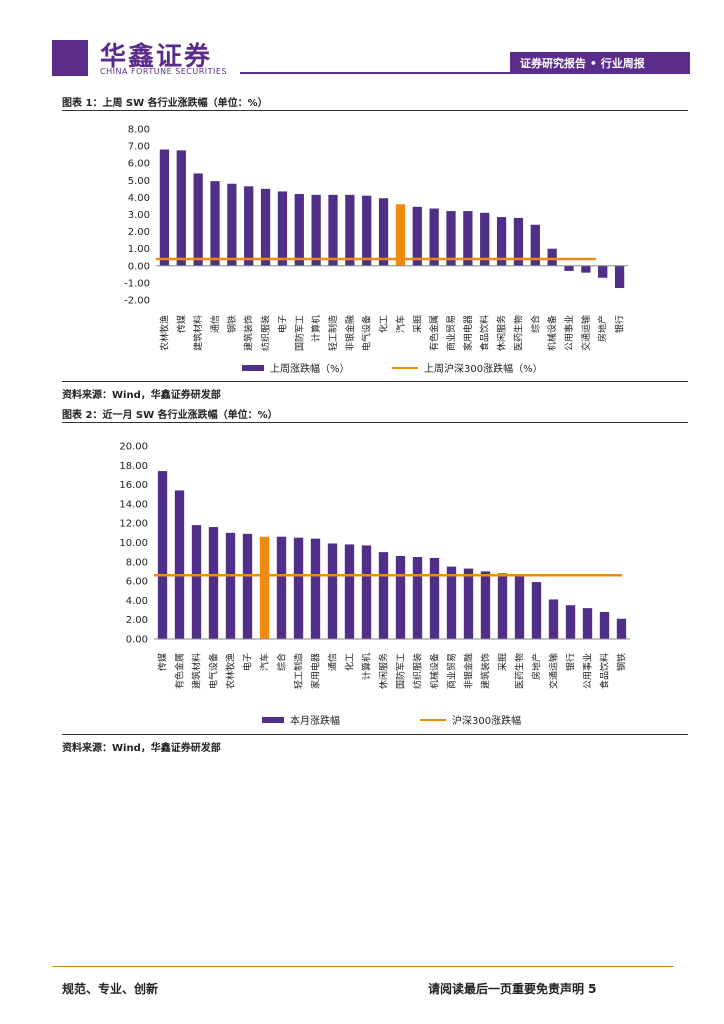 This screenshot has height=1024, width=724. Describe the element at coordinates (214, 671) in the screenshot. I see `x-tick-label: 电气设备` at that location.